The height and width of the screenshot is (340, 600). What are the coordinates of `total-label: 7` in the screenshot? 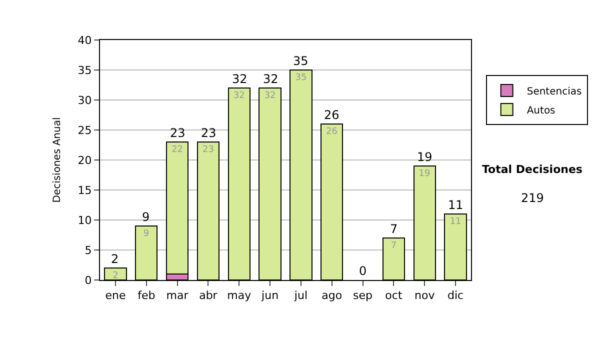 It's located at (394, 229).